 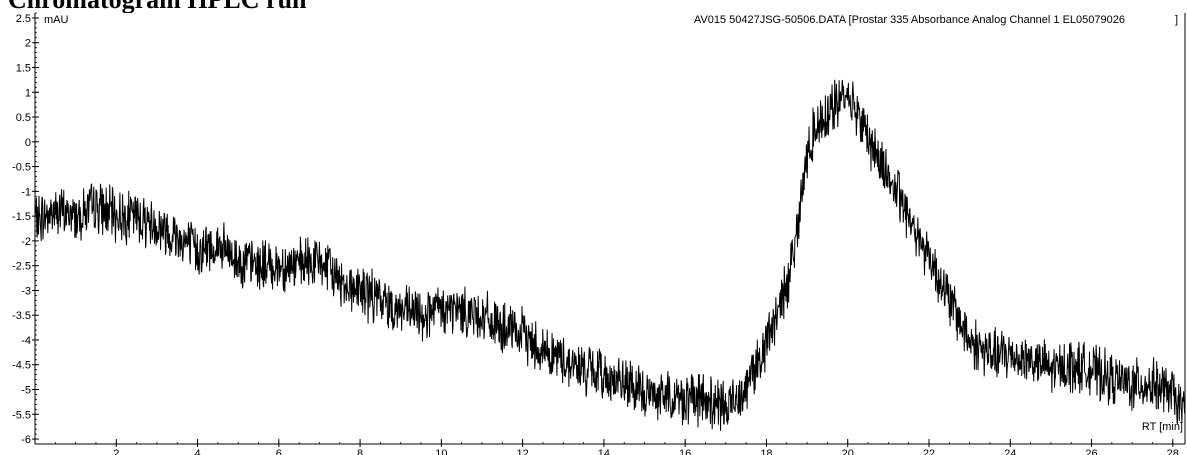 What do you see at coordinates (929, 451) in the screenshot?
I see `x-tick-label: 22` at bounding box center [929, 451].